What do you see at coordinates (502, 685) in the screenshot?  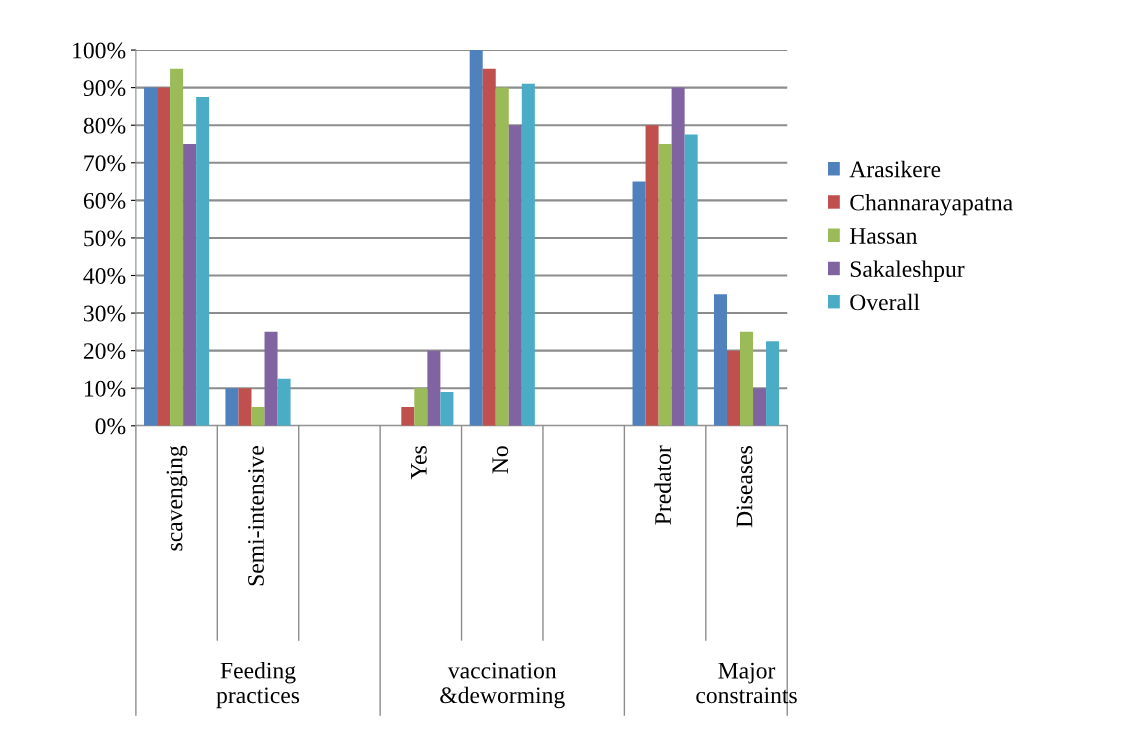 I see `text: vaccination &deworming` at bounding box center [502, 685].